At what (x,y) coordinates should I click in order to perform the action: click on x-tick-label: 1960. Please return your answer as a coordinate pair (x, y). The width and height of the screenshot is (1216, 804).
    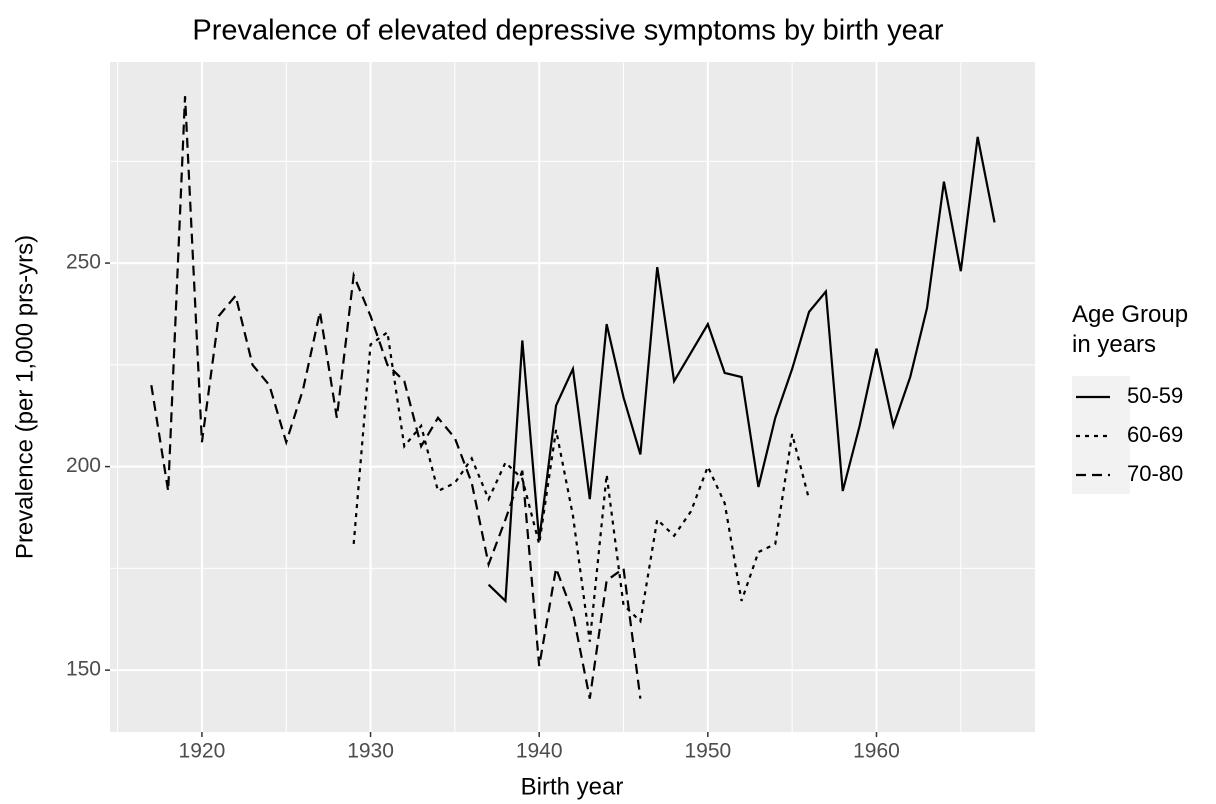
    Looking at the image, I should click on (876, 751).